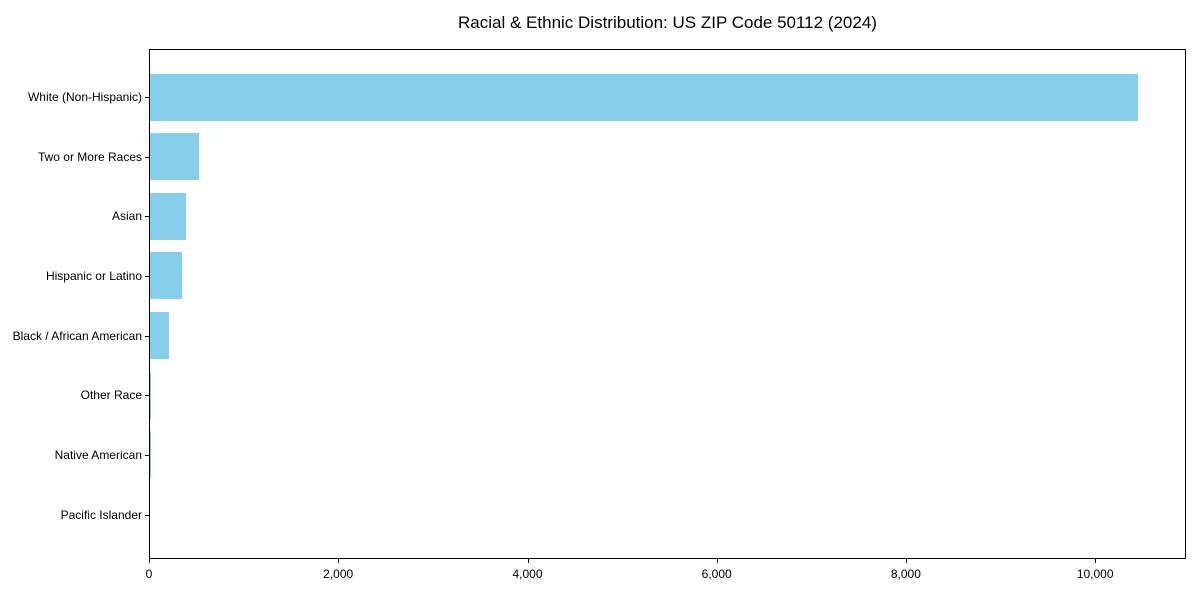 The height and width of the screenshot is (600, 1200). What do you see at coordinates (149, 574) in the screenshot?
I see `x-tick-label: 0` at bounding box center [149, 574].